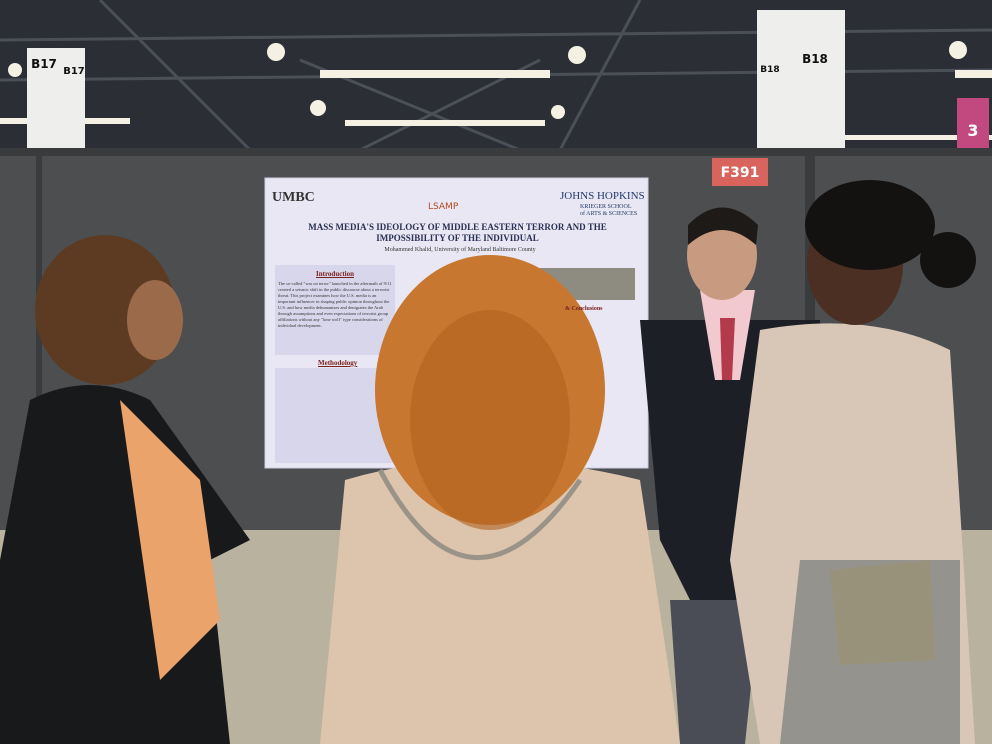 Image resolution: width=992 pixels, height=744 pixels. I want to click on section-heading: & Conclusions, so click(584, 309).